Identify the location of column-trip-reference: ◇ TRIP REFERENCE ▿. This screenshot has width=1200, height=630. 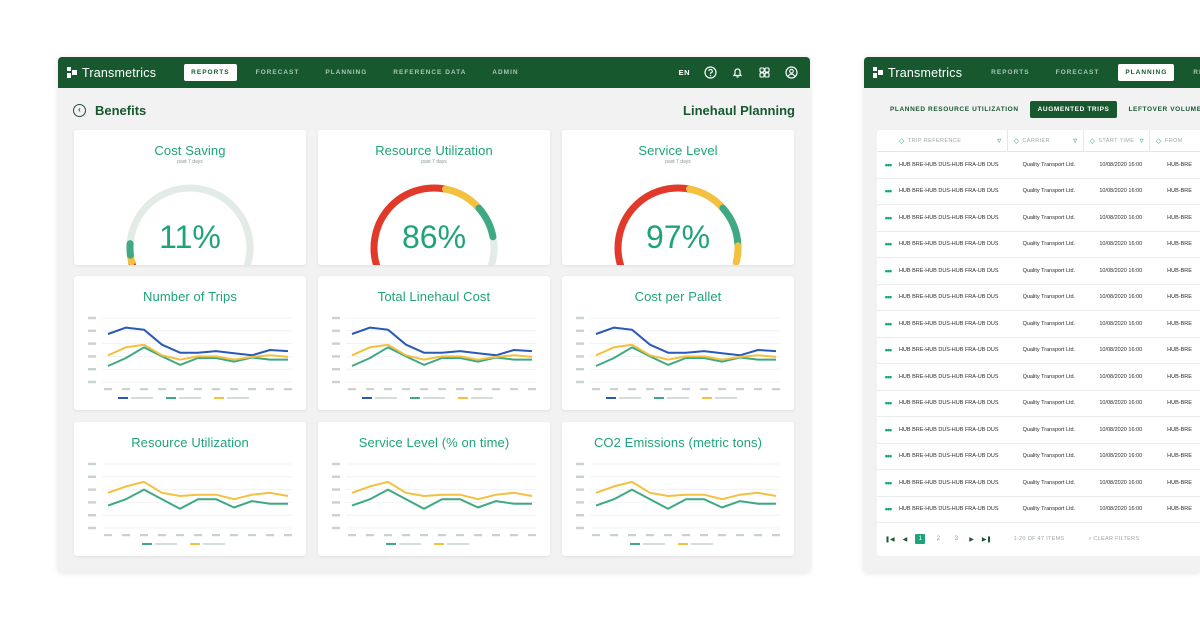
(942, 141).